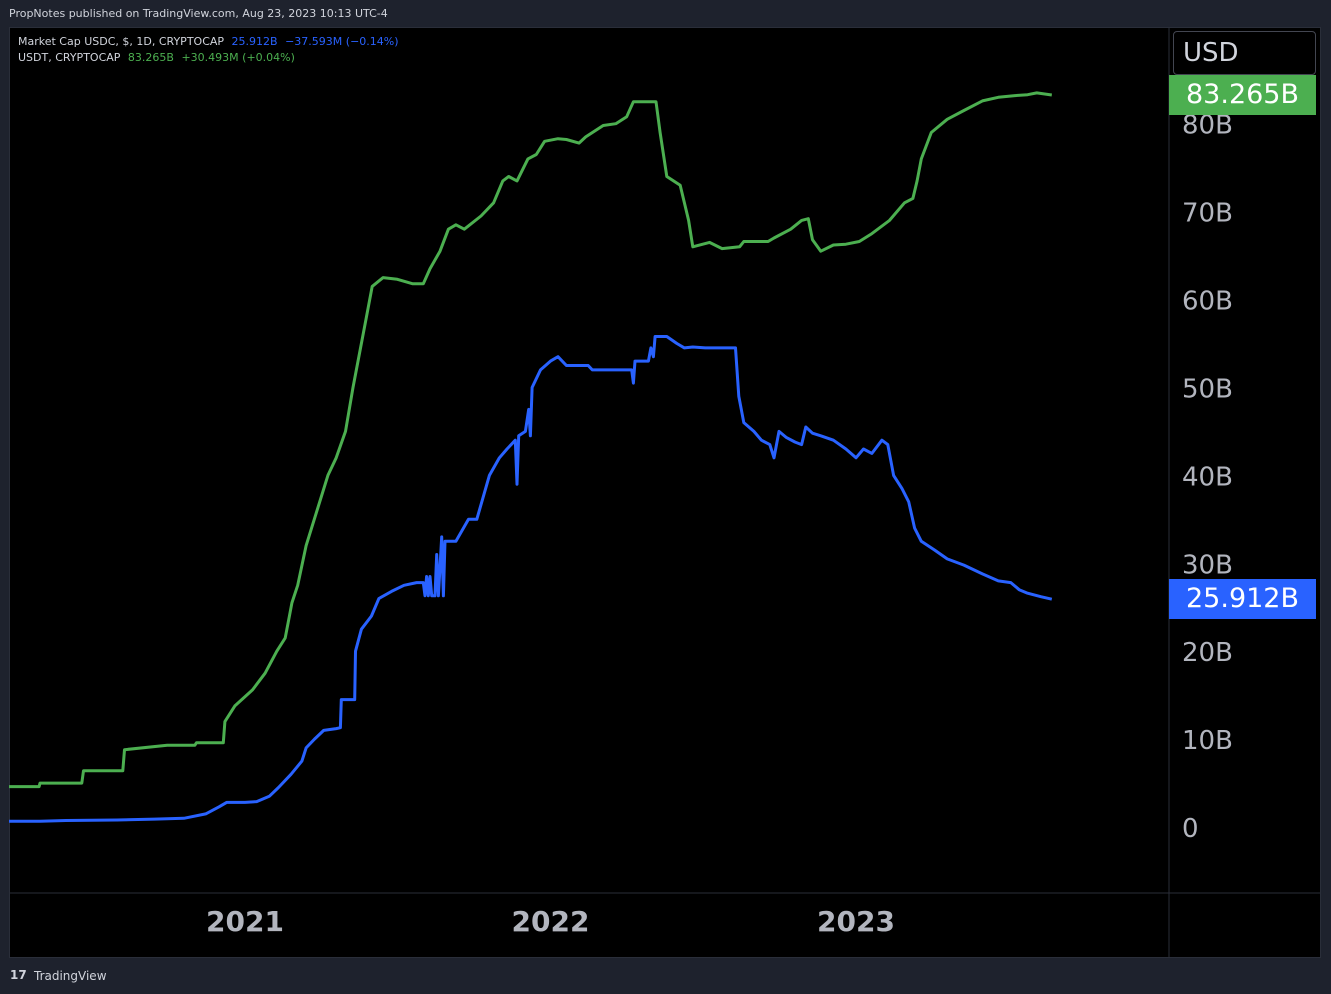 This screenshot has width=1331, height=994. I want to click on x-tick-label: 2021, so click(245, 921).